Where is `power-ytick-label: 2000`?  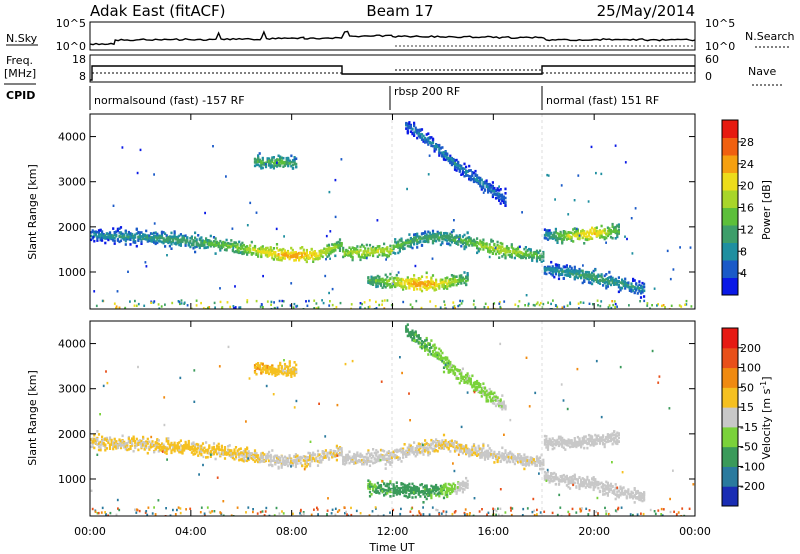 power-ytick-label: 2000 is located at coordinates (72, 227).